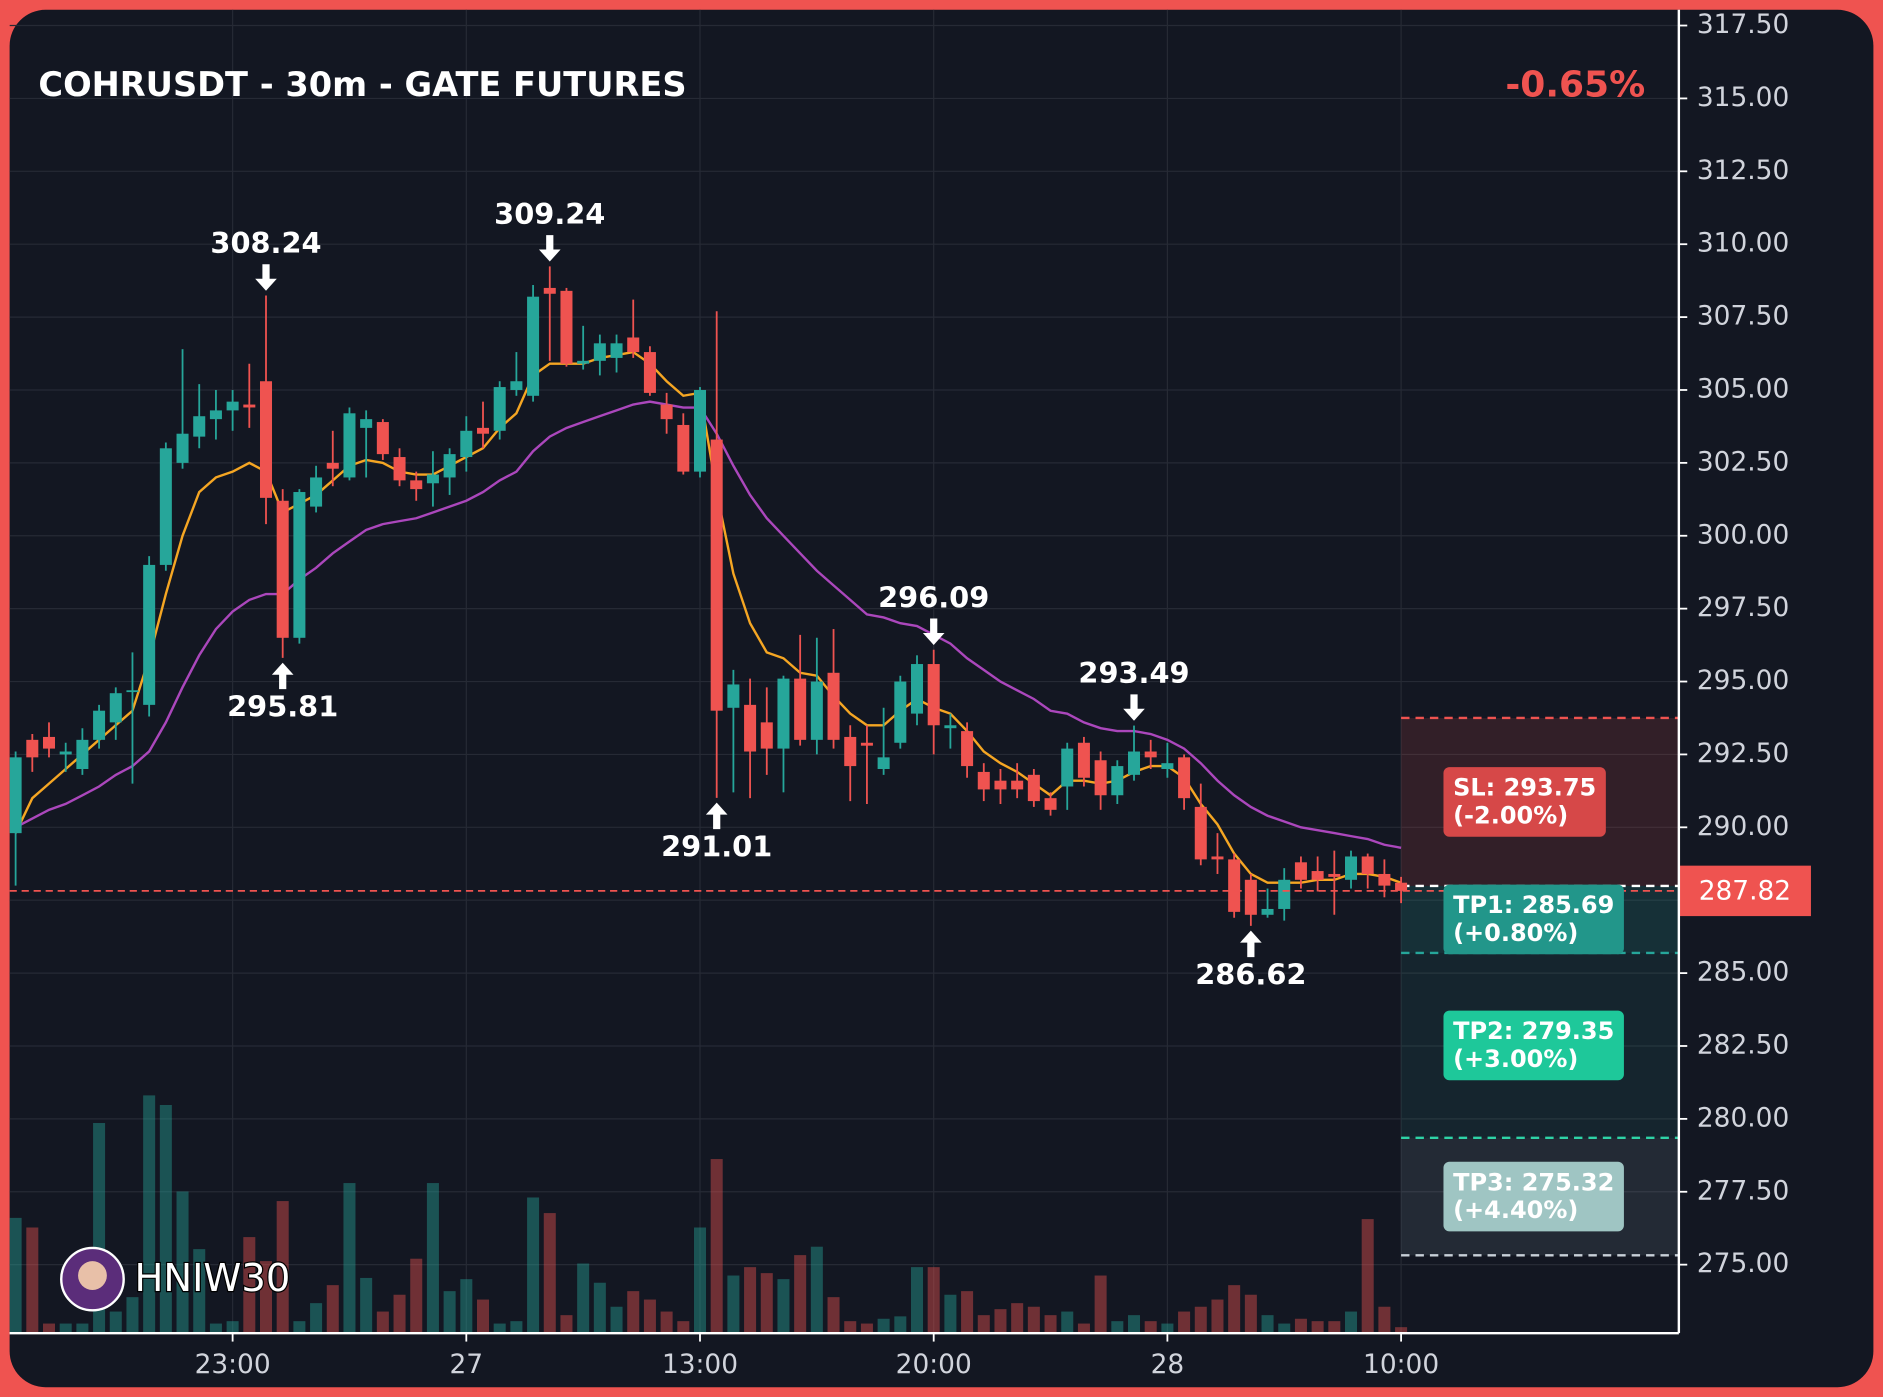 The height and width of the screenshot is (1397, 1883). I want to click on y-tick-label: 310.00, so click(1743, 243).